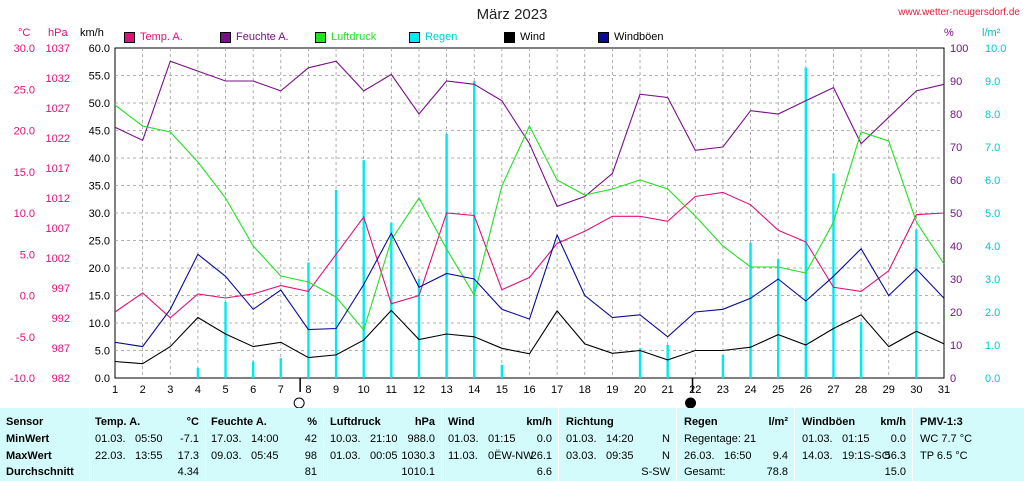  I want to click on stats-row-labels: Sensor MinWert MaxWert Durchschnitt, so click(46, 444).